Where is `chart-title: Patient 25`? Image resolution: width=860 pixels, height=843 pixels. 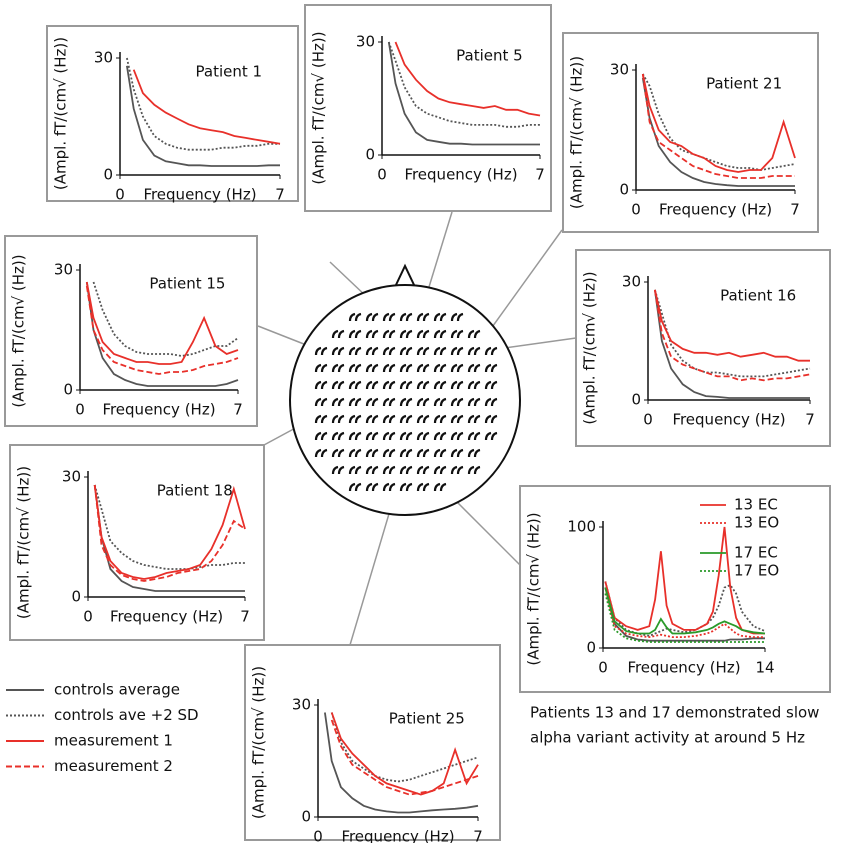 chart-title: Patient 25 is located at coordinates (427, 719).